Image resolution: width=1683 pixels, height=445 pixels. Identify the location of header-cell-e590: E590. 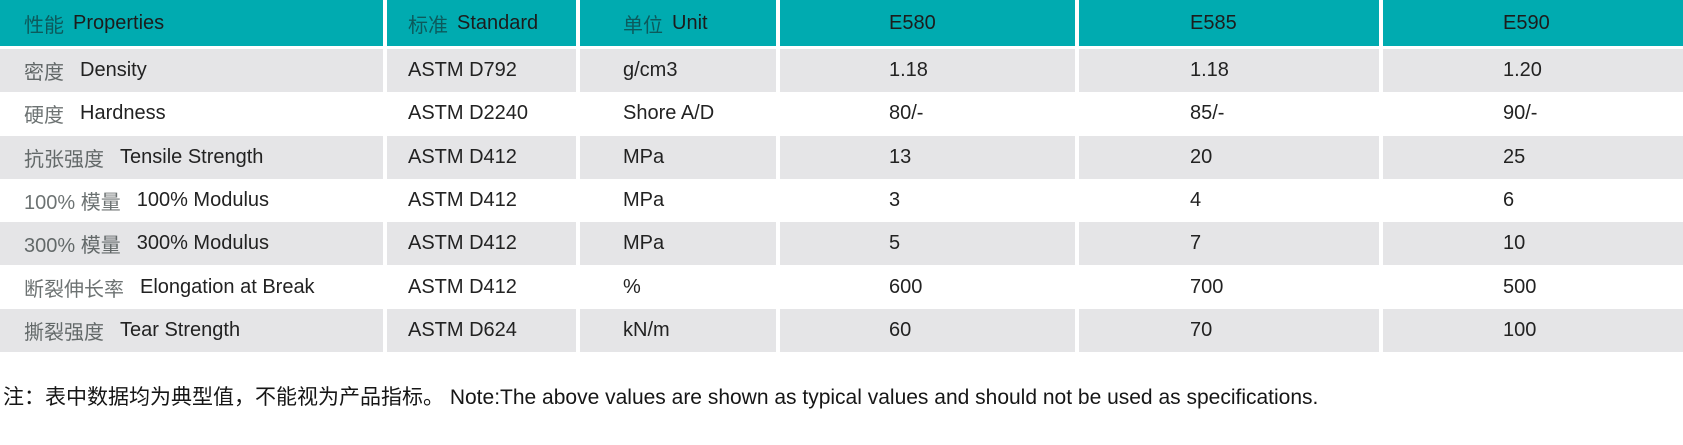
(1526, 22).